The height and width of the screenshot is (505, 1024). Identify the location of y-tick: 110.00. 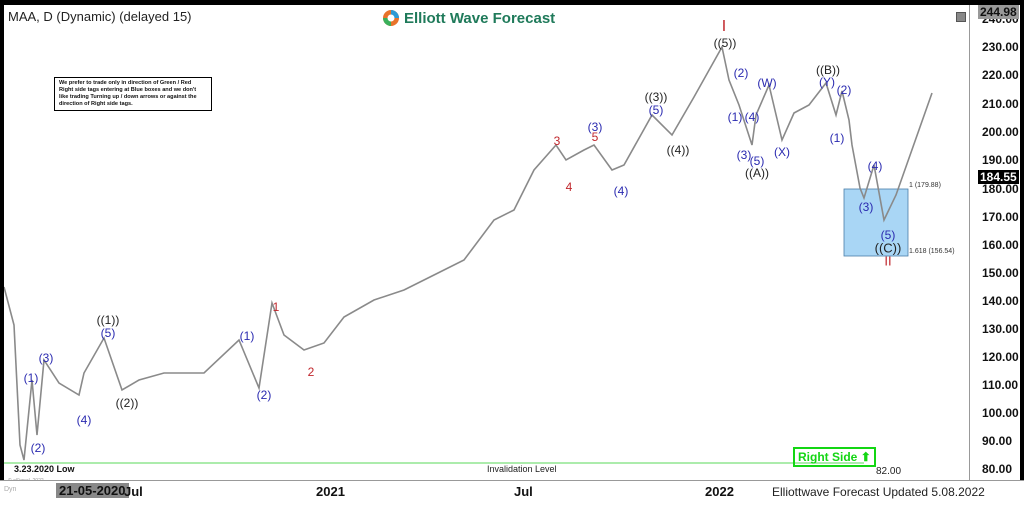
(1000, 385).